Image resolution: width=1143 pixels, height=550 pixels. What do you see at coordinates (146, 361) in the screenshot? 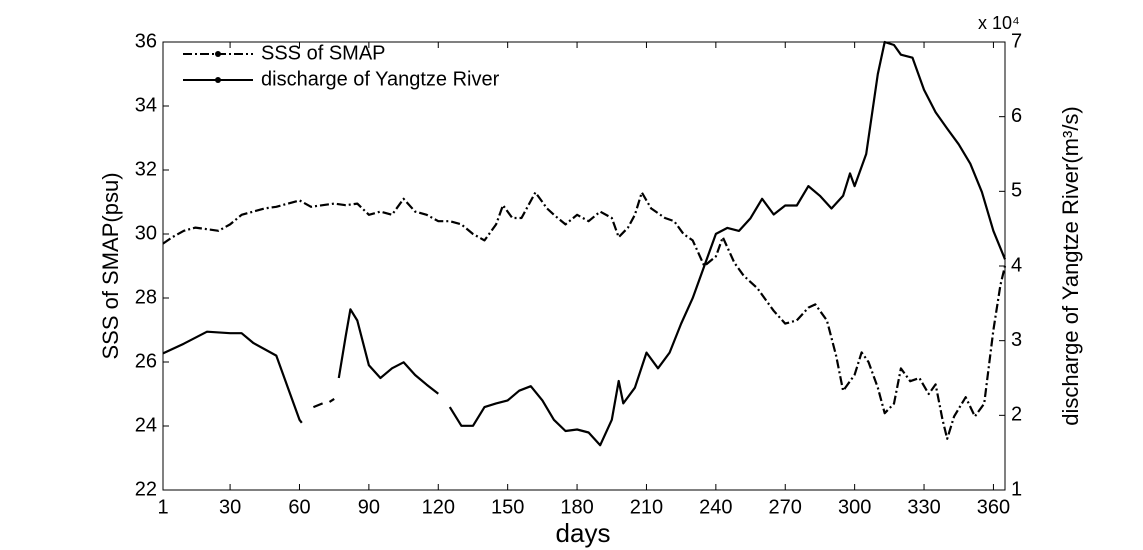
I see `y-tick-label: 26` at bounding box center [146, 361].